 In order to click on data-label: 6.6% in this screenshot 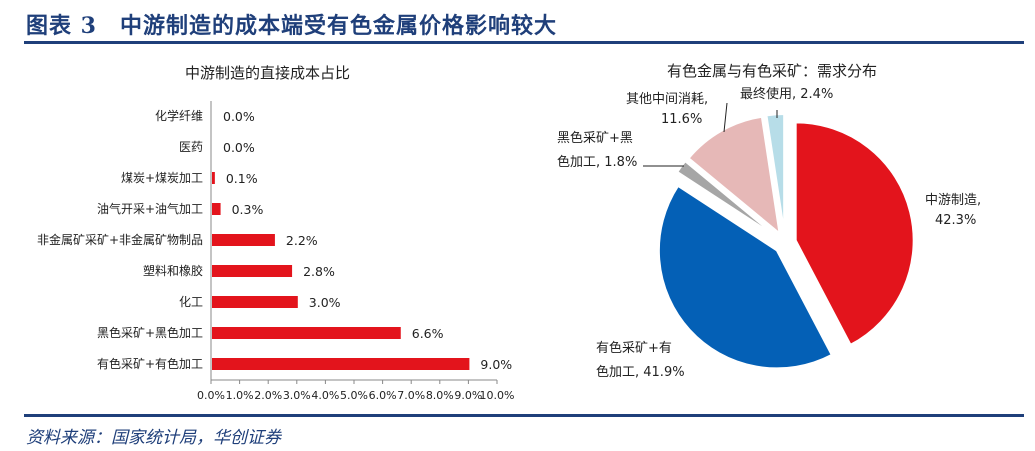, I will do `click(428, 333)`.